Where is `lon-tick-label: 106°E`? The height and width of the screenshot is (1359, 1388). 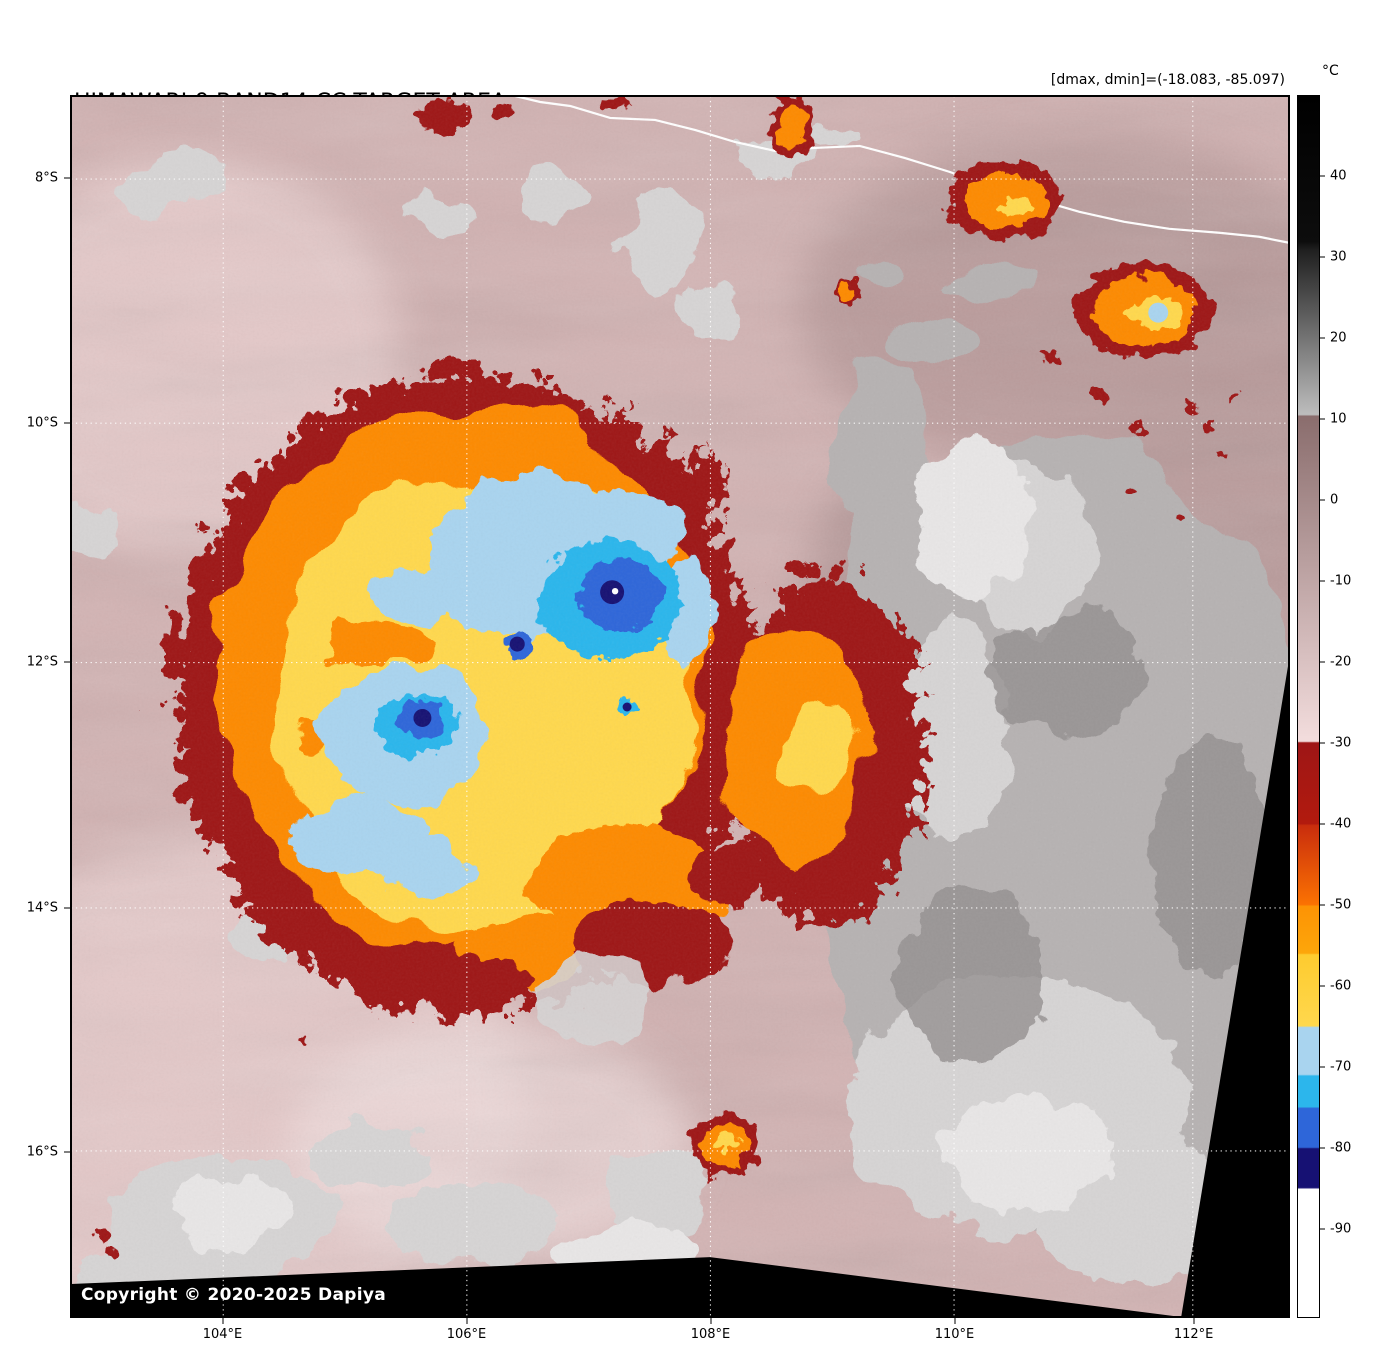
lon-tick-label: 106°E is located at coordinates (466, 1334).